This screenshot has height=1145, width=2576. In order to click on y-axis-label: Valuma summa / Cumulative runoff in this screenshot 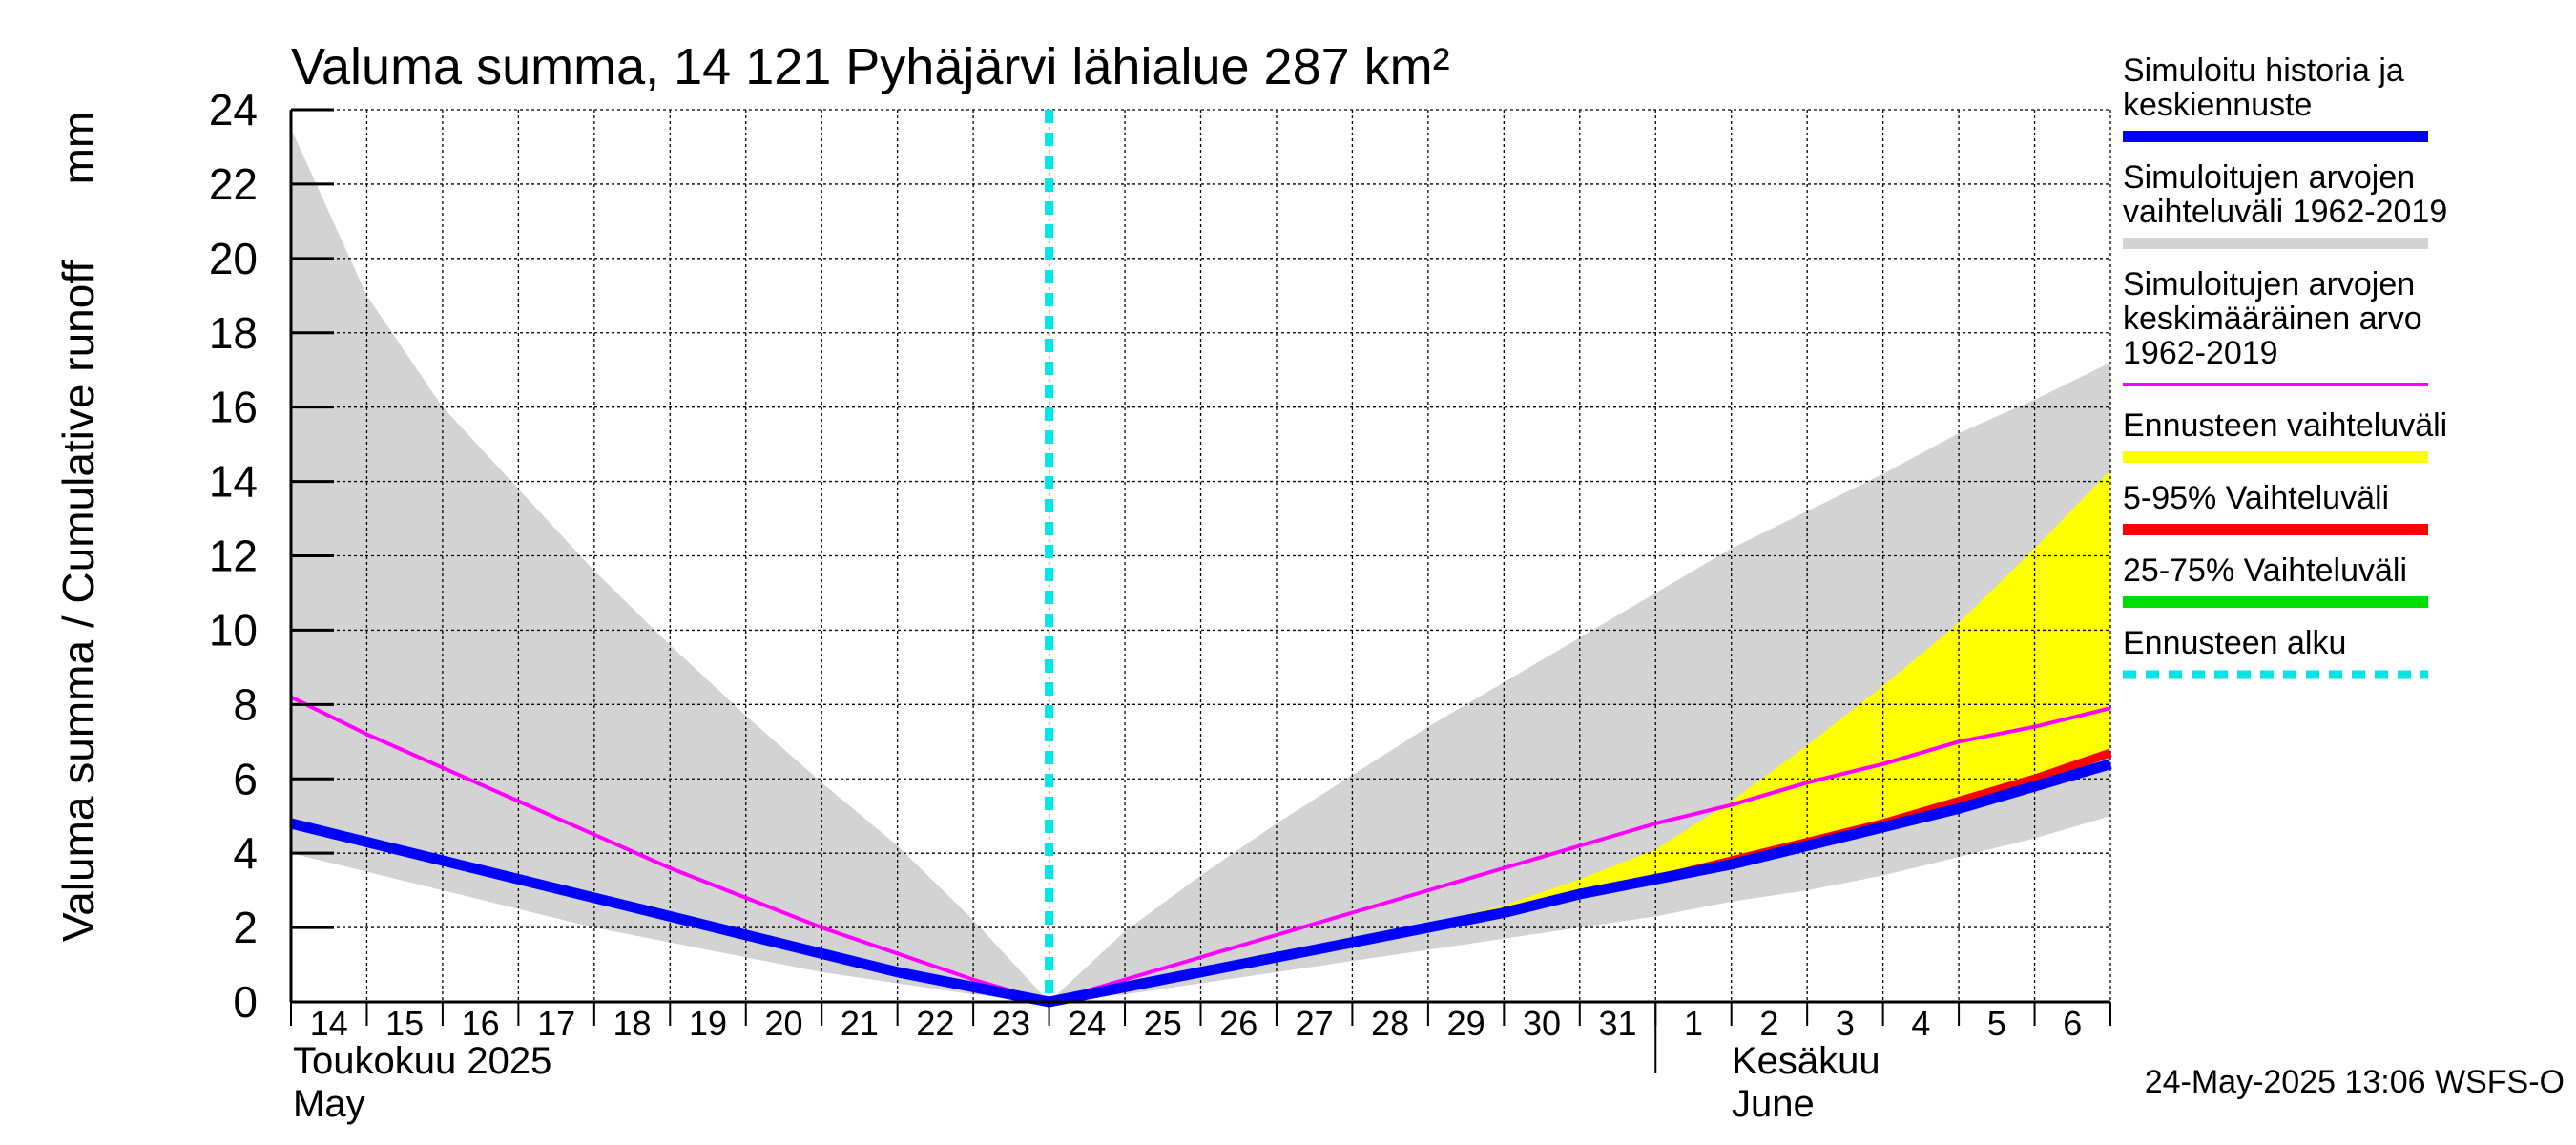, I will do `click(78, 601)`.